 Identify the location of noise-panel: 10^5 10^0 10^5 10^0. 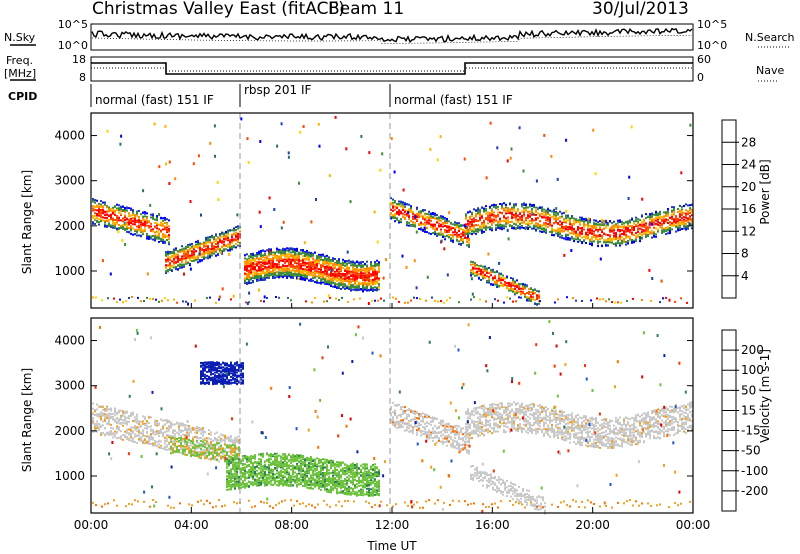
(392, 35).